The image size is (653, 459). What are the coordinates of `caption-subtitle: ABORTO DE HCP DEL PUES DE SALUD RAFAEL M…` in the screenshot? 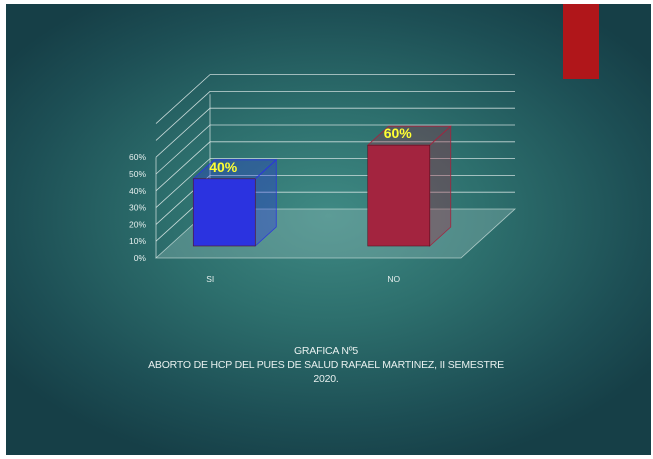 It's located at (326, 365).